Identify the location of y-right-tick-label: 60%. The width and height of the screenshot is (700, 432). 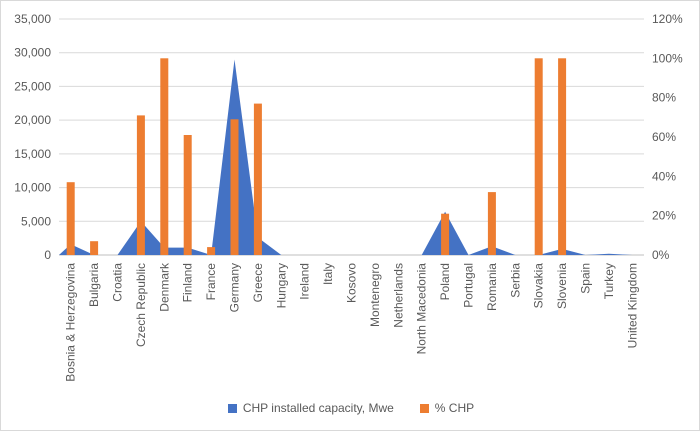
(664, 137).